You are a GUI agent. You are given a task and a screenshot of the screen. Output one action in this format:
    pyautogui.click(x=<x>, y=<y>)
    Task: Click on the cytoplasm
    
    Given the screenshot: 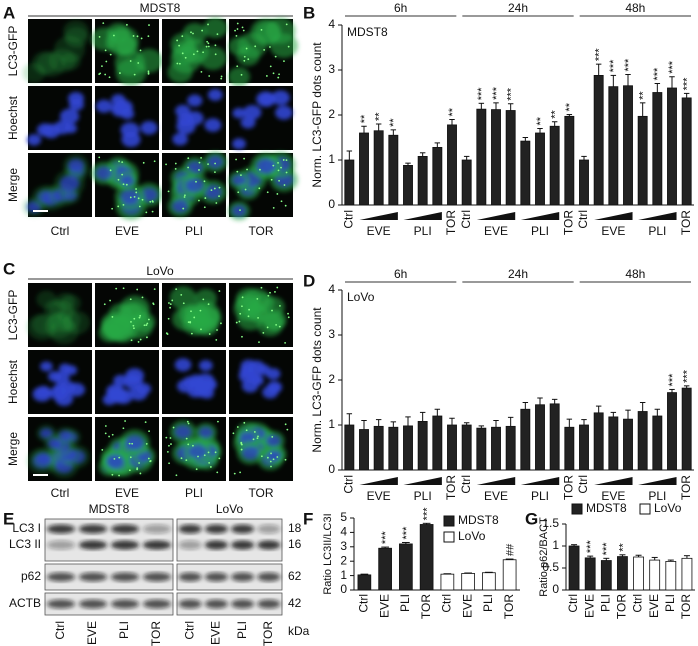 What is the action you would take?
    pyautogui.click(x=197, y=317)
    